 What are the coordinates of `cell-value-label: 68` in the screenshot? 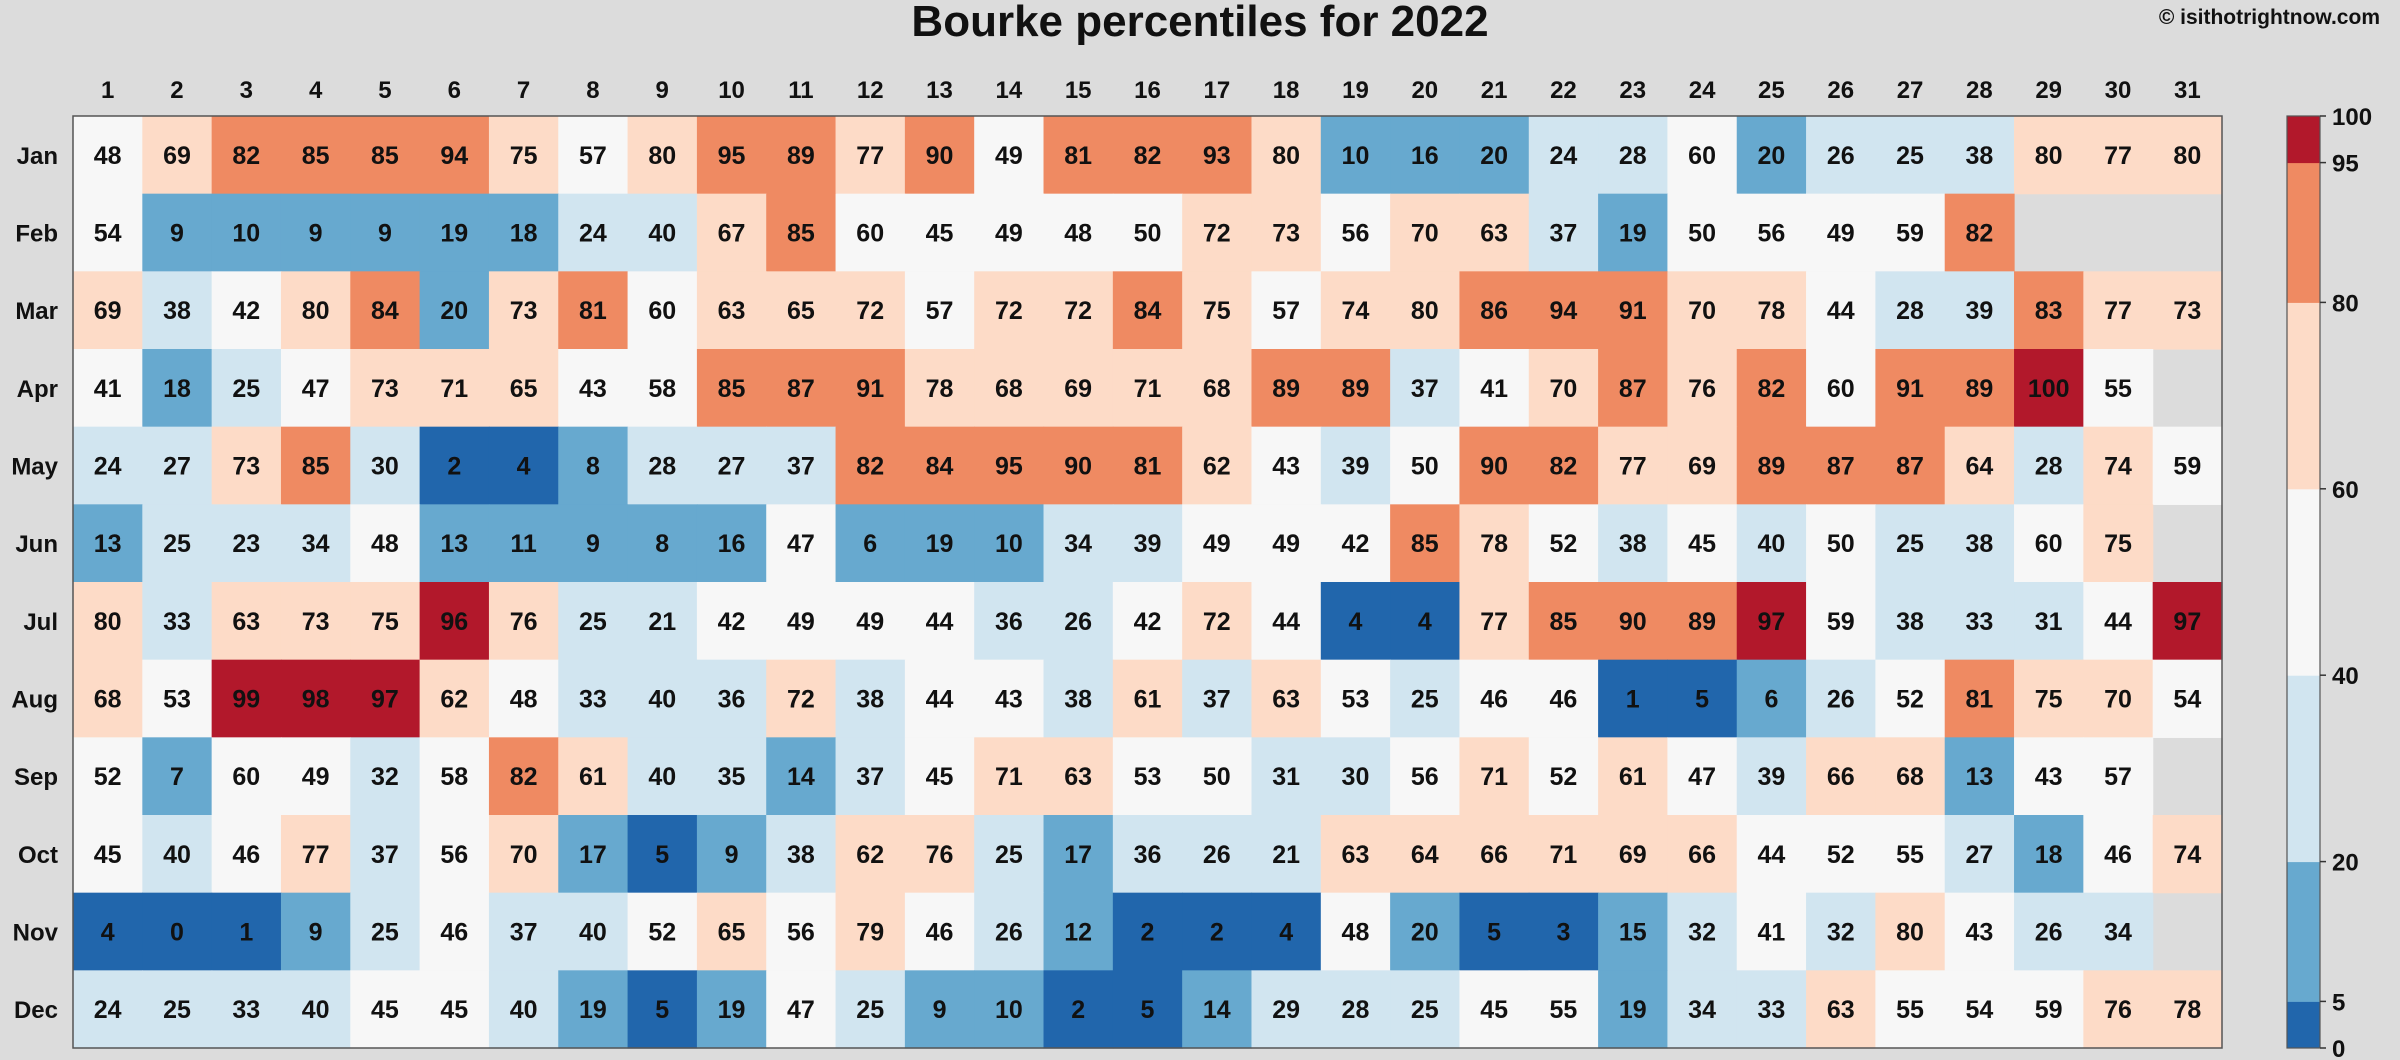 It's located at (1910, 777).